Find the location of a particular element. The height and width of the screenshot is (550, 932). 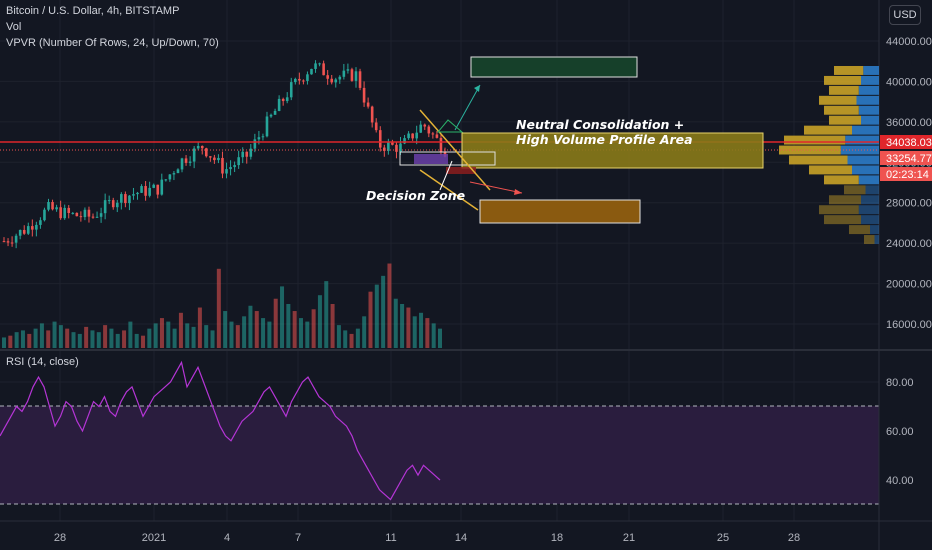

price-tick-label: 24000.00 is located at coordinates (909, 244).